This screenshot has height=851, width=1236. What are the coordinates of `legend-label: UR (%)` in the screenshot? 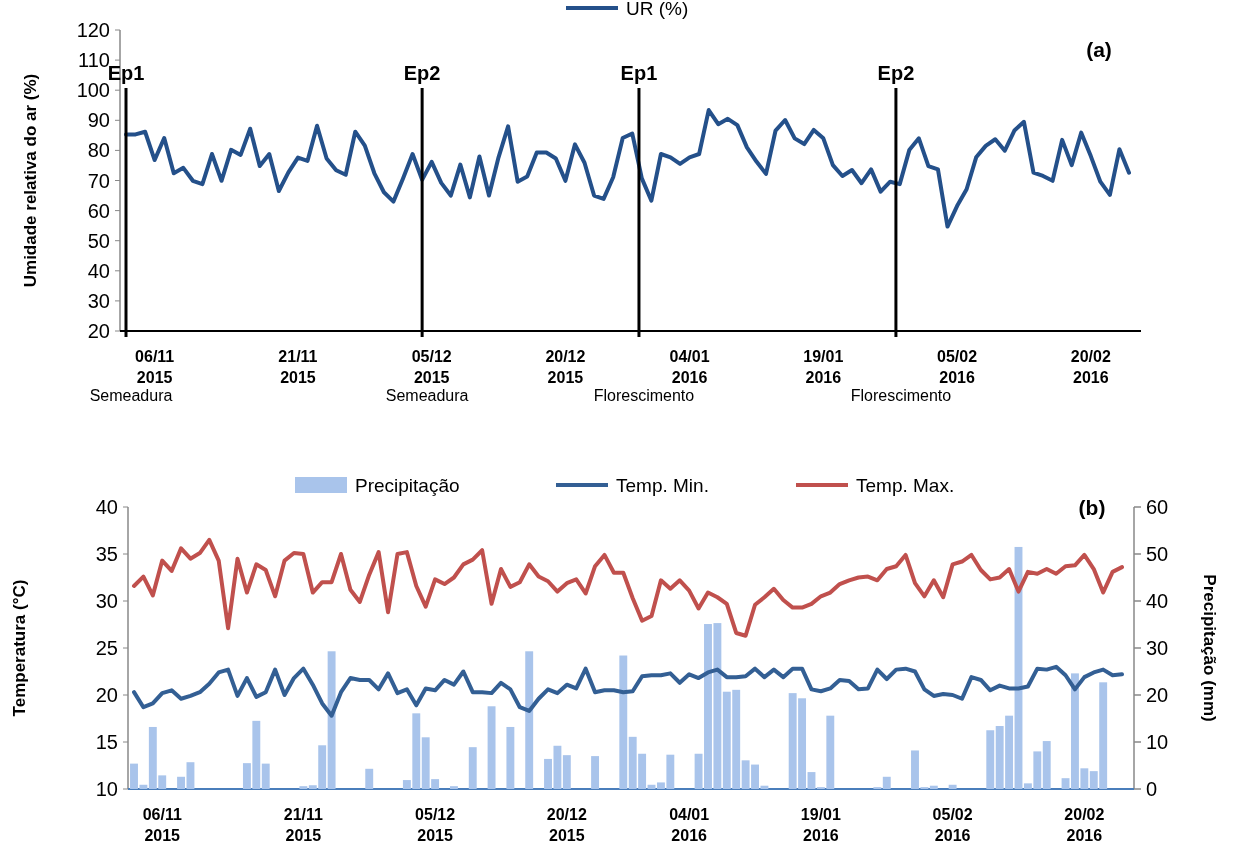 It's located at (657, 9).